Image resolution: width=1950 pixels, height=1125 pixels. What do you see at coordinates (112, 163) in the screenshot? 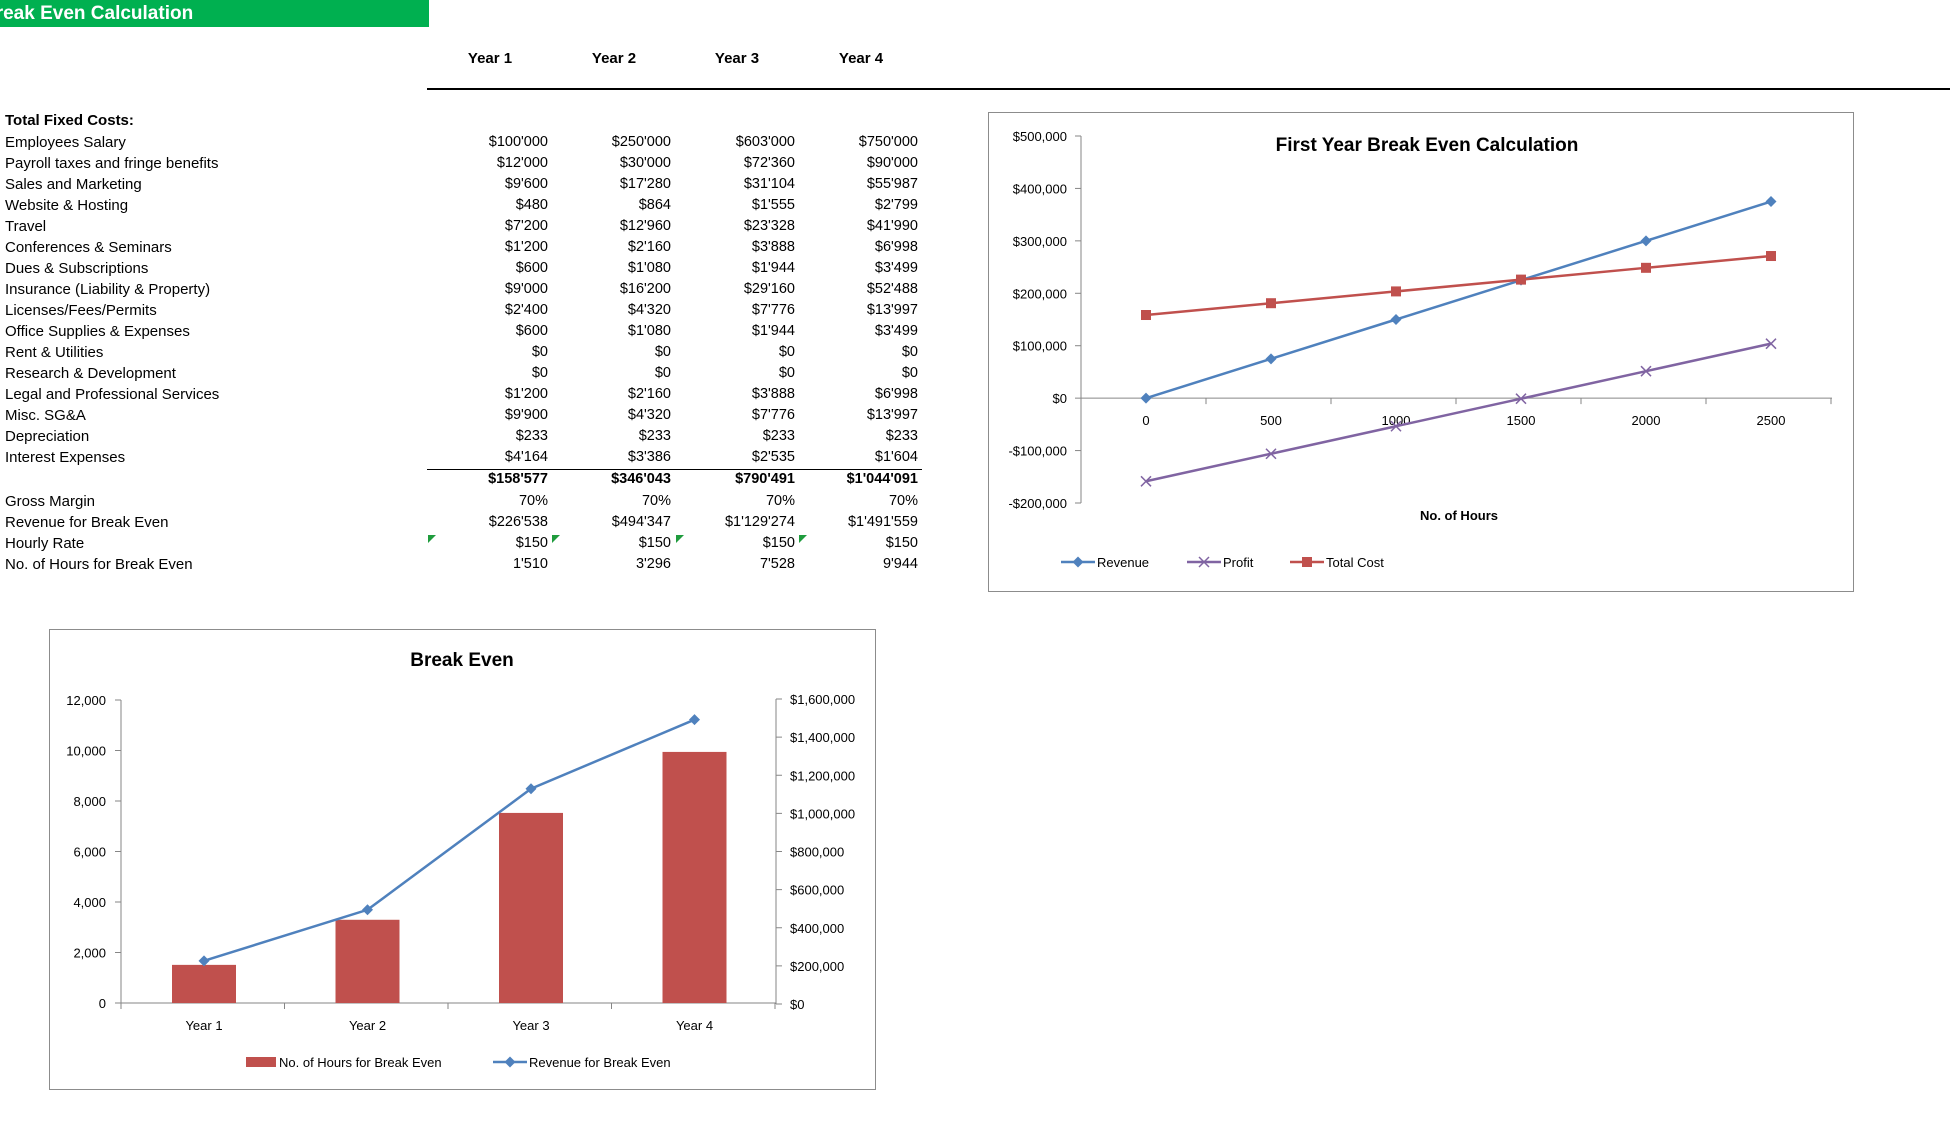
I see `row-label: Payroll taxes and fringe benefits` at bounding box center [112, 163].